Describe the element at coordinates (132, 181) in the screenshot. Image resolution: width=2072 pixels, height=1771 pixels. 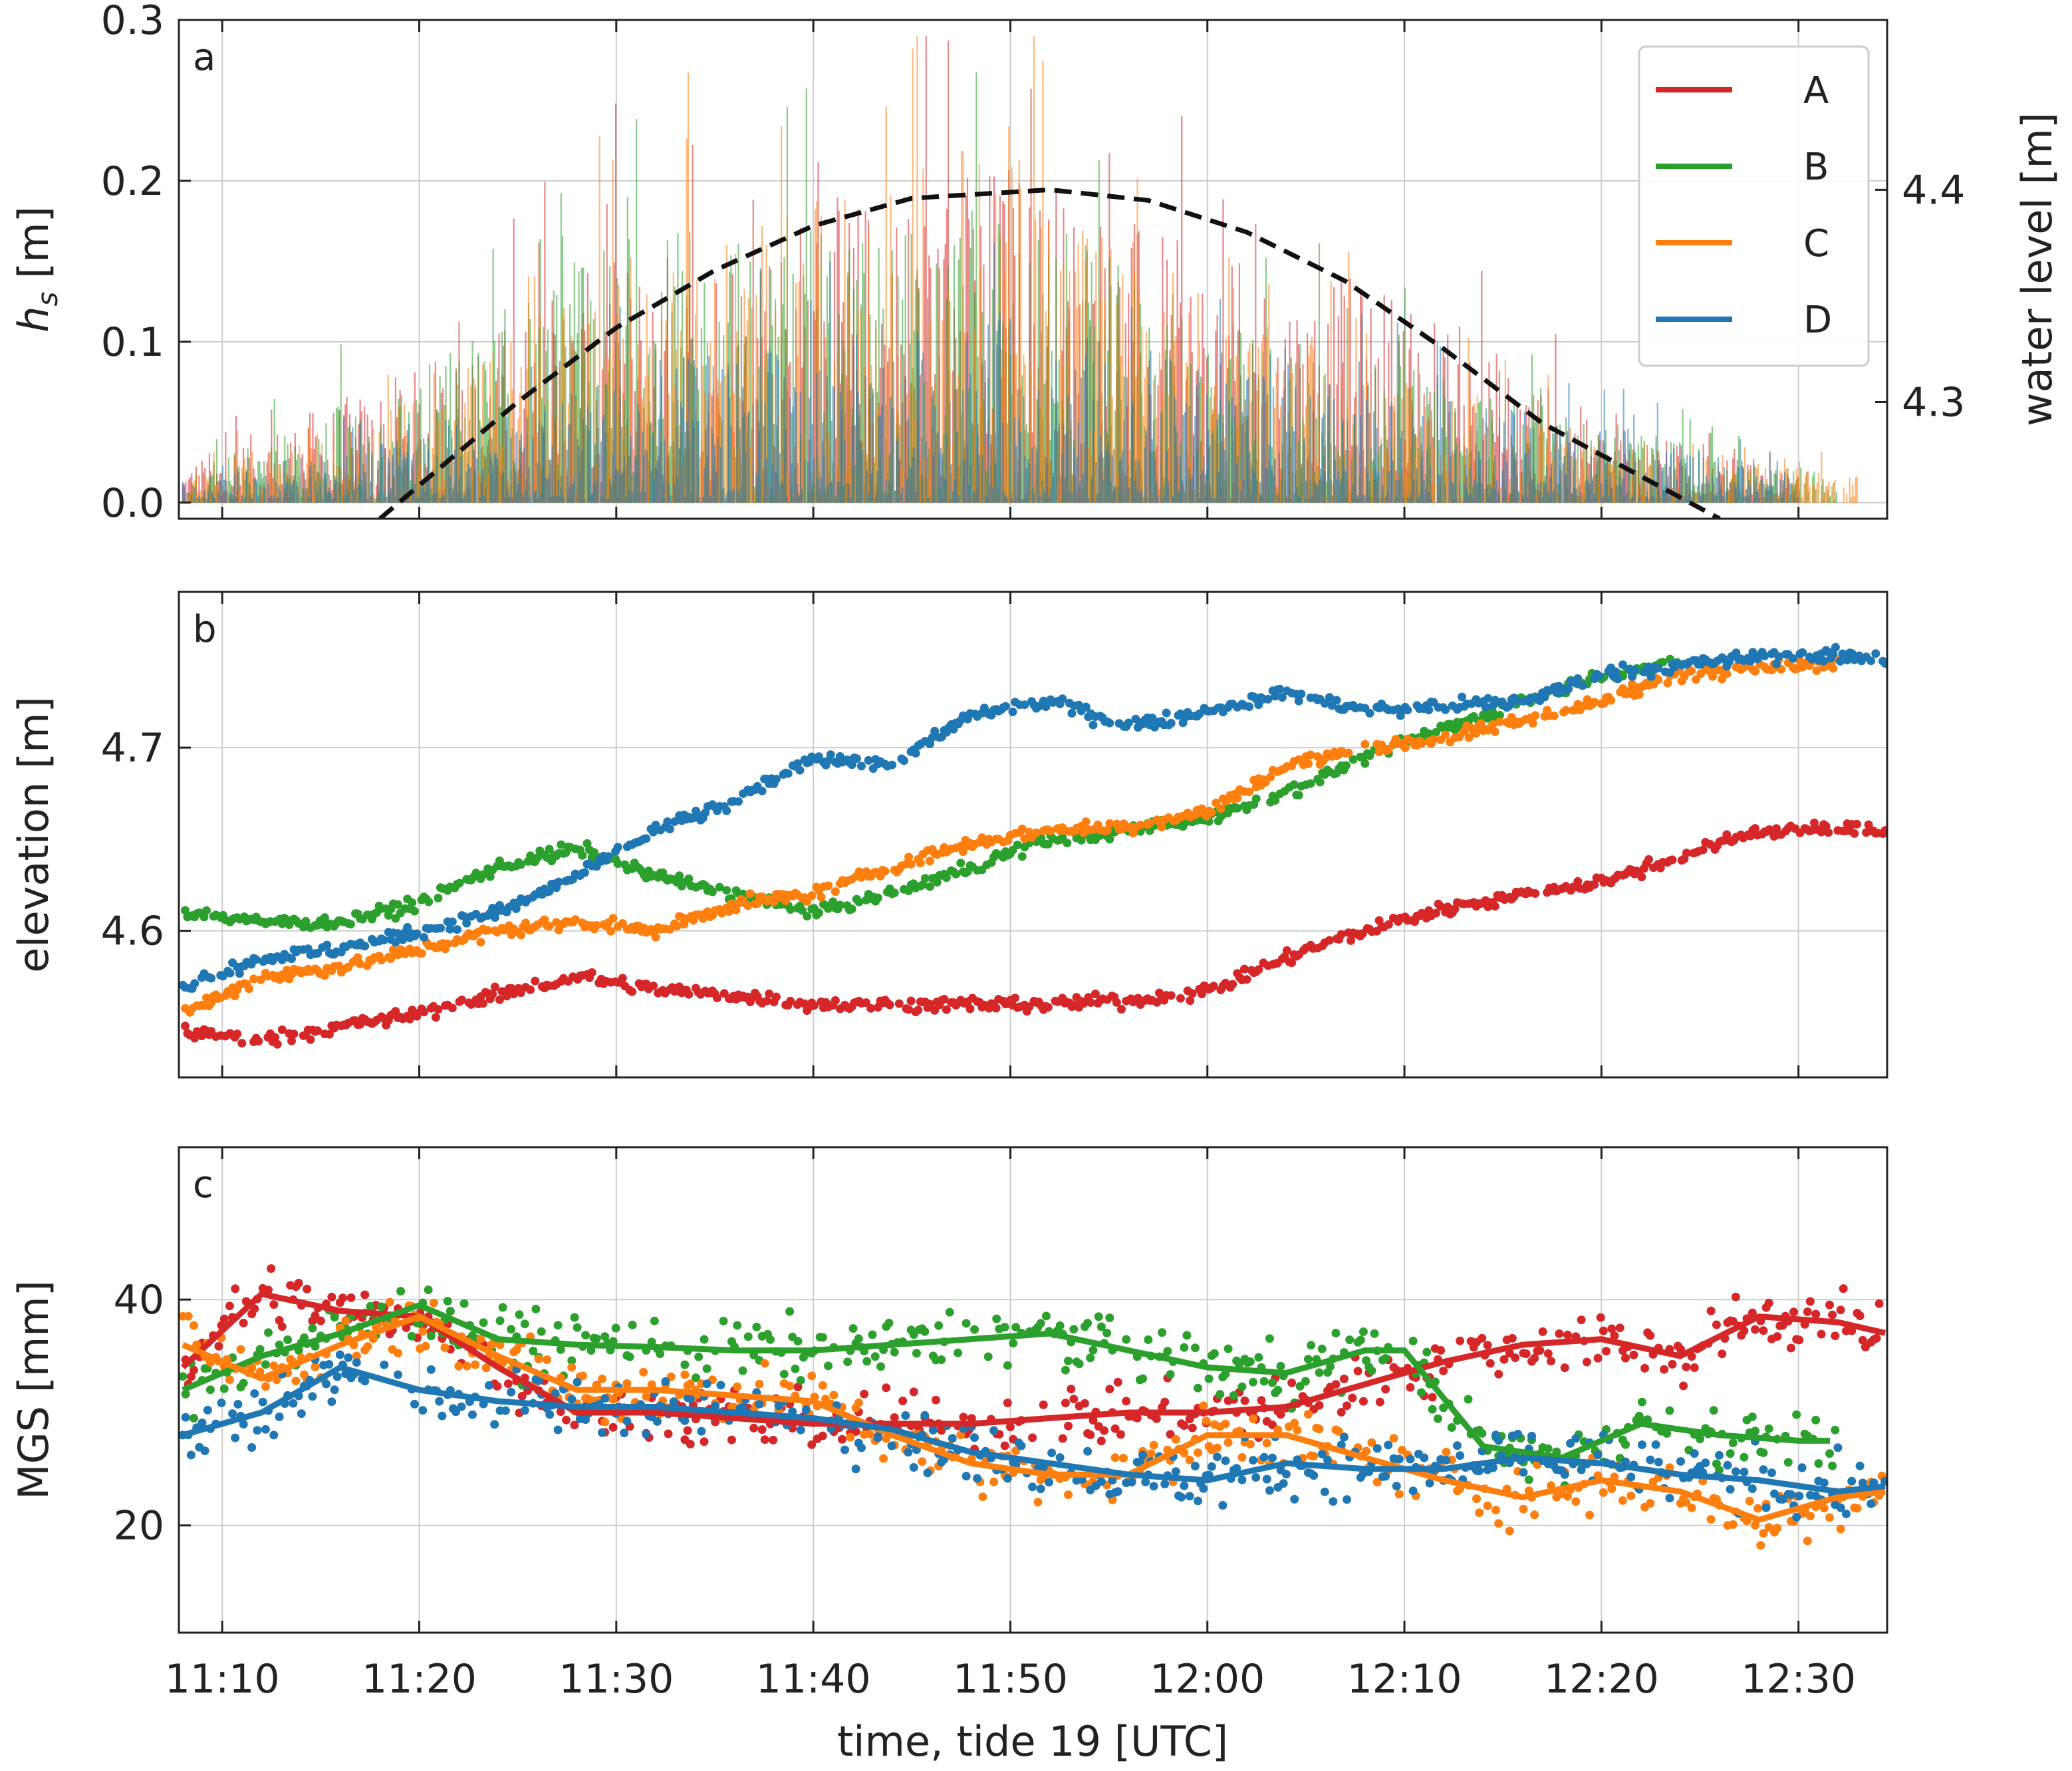
I see `y-tick-label: 0.2` at that location.